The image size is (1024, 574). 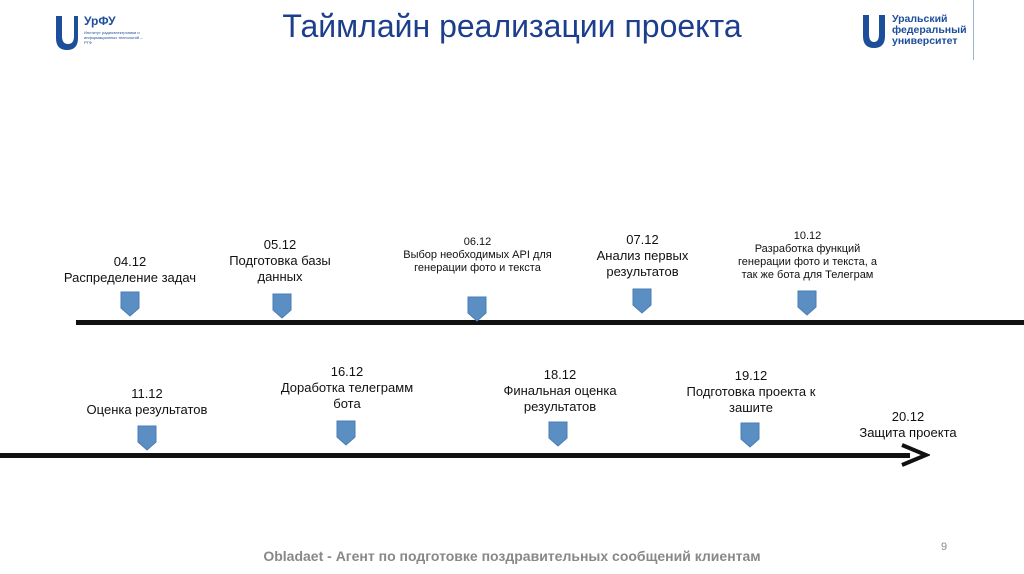 I want to click on milestone-top-2: 05.12 Подготовка базы данных, so click(x=280, y=261).